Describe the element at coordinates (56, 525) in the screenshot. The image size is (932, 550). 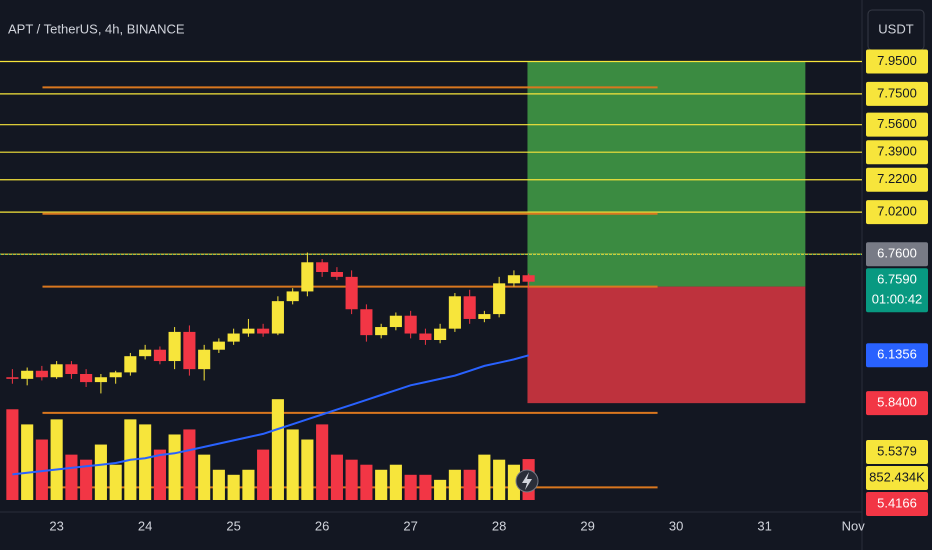
I see `x-tick-label: 23` at that location.